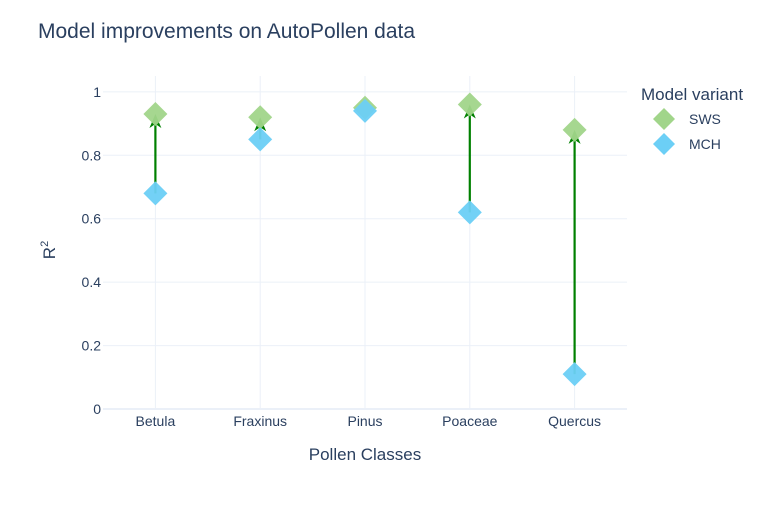 This screenshot has height=511, width=767. I want to click on point-mch-pinus, so click(365, 110).